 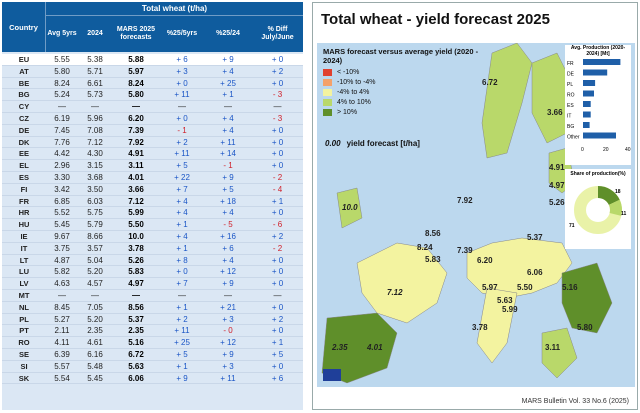 What do you see at coordinates (348, 72) in the screenshot?
I see `legend-label: < -10%` at bounding box center [348, 72].